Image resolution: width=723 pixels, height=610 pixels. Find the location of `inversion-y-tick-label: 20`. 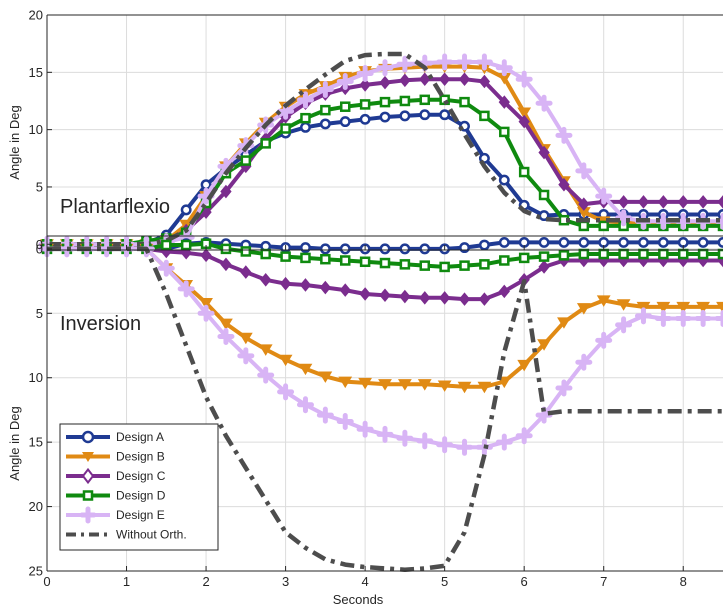

inversion-y-tick-label: 20 is located at coordinates (36, 506).